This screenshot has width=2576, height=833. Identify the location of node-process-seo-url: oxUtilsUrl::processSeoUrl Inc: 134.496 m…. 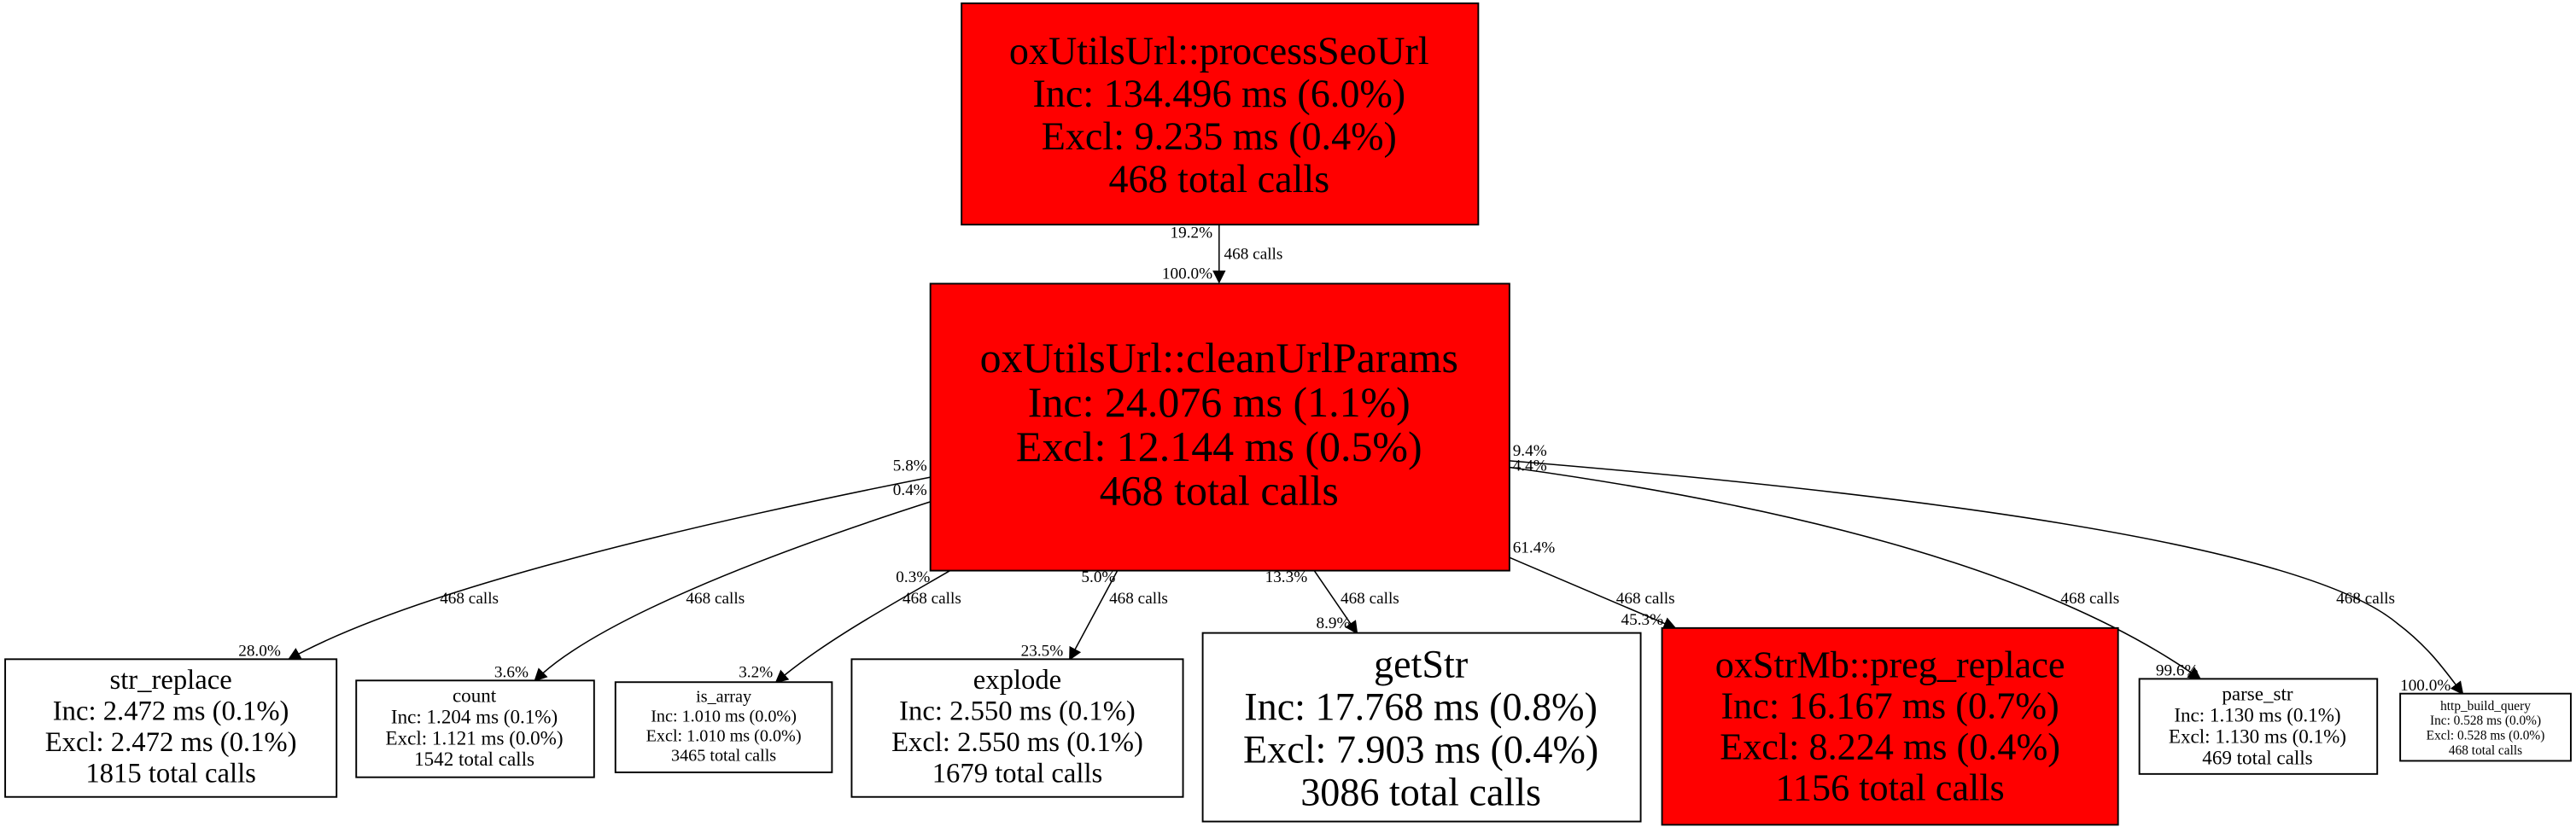
(1220, 114).